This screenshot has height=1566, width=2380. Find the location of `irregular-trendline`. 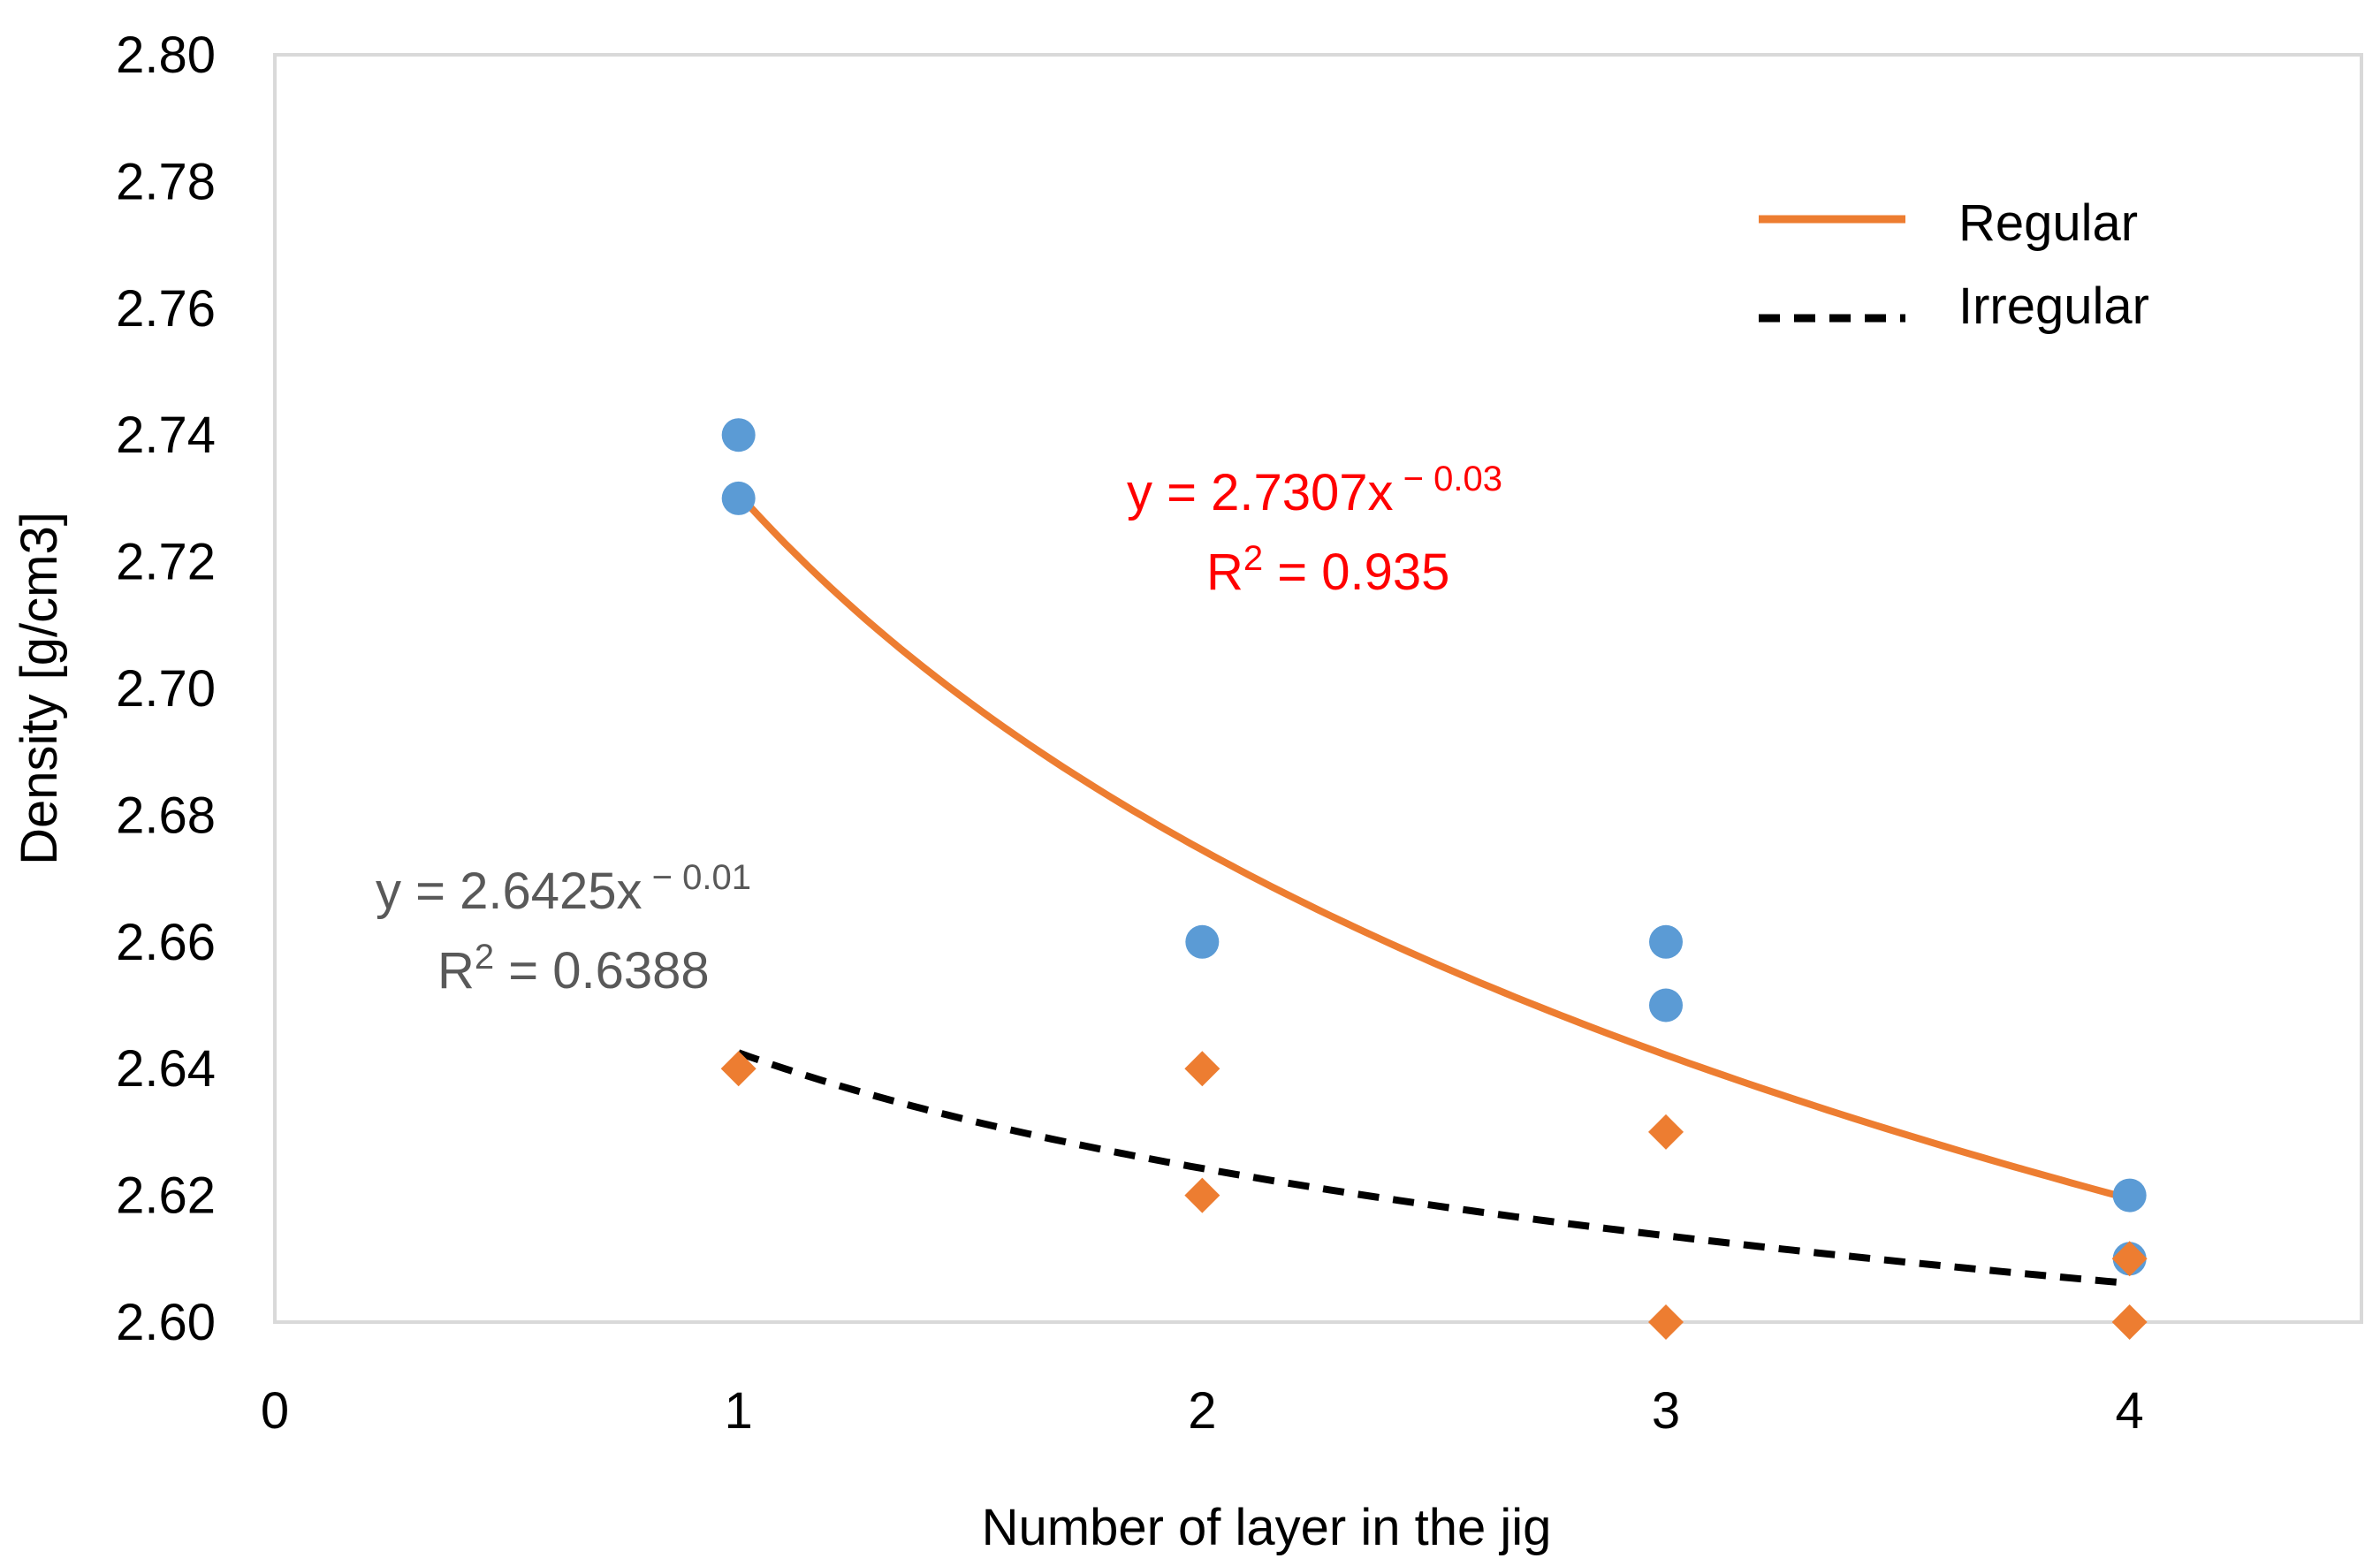

irregular-trendline is located at coordinates (1434, 1168).